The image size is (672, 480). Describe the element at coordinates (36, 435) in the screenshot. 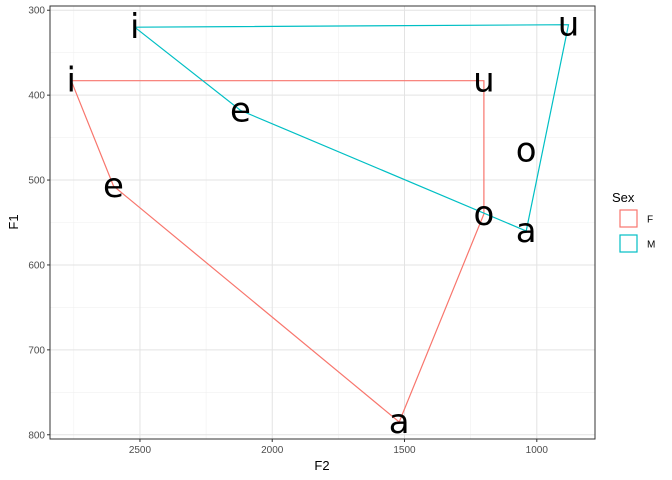

I see `y-tick-label: 800` at that location.